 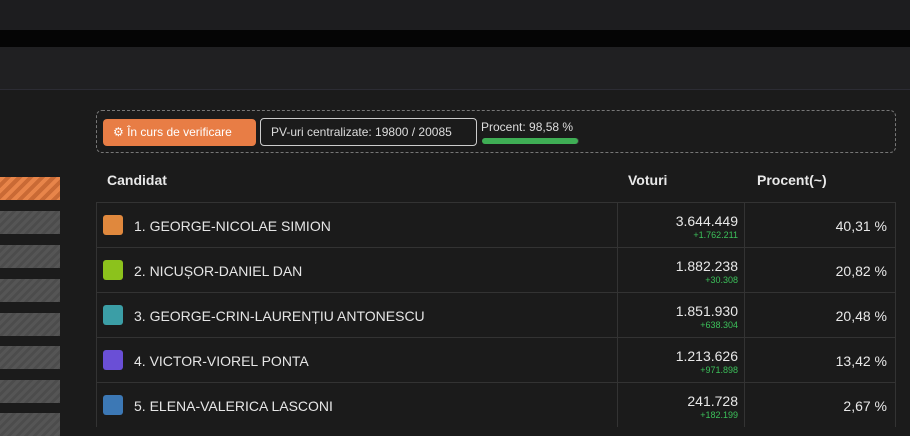 I want to click on votes: 1.851.930, so click(x=706, y=311).